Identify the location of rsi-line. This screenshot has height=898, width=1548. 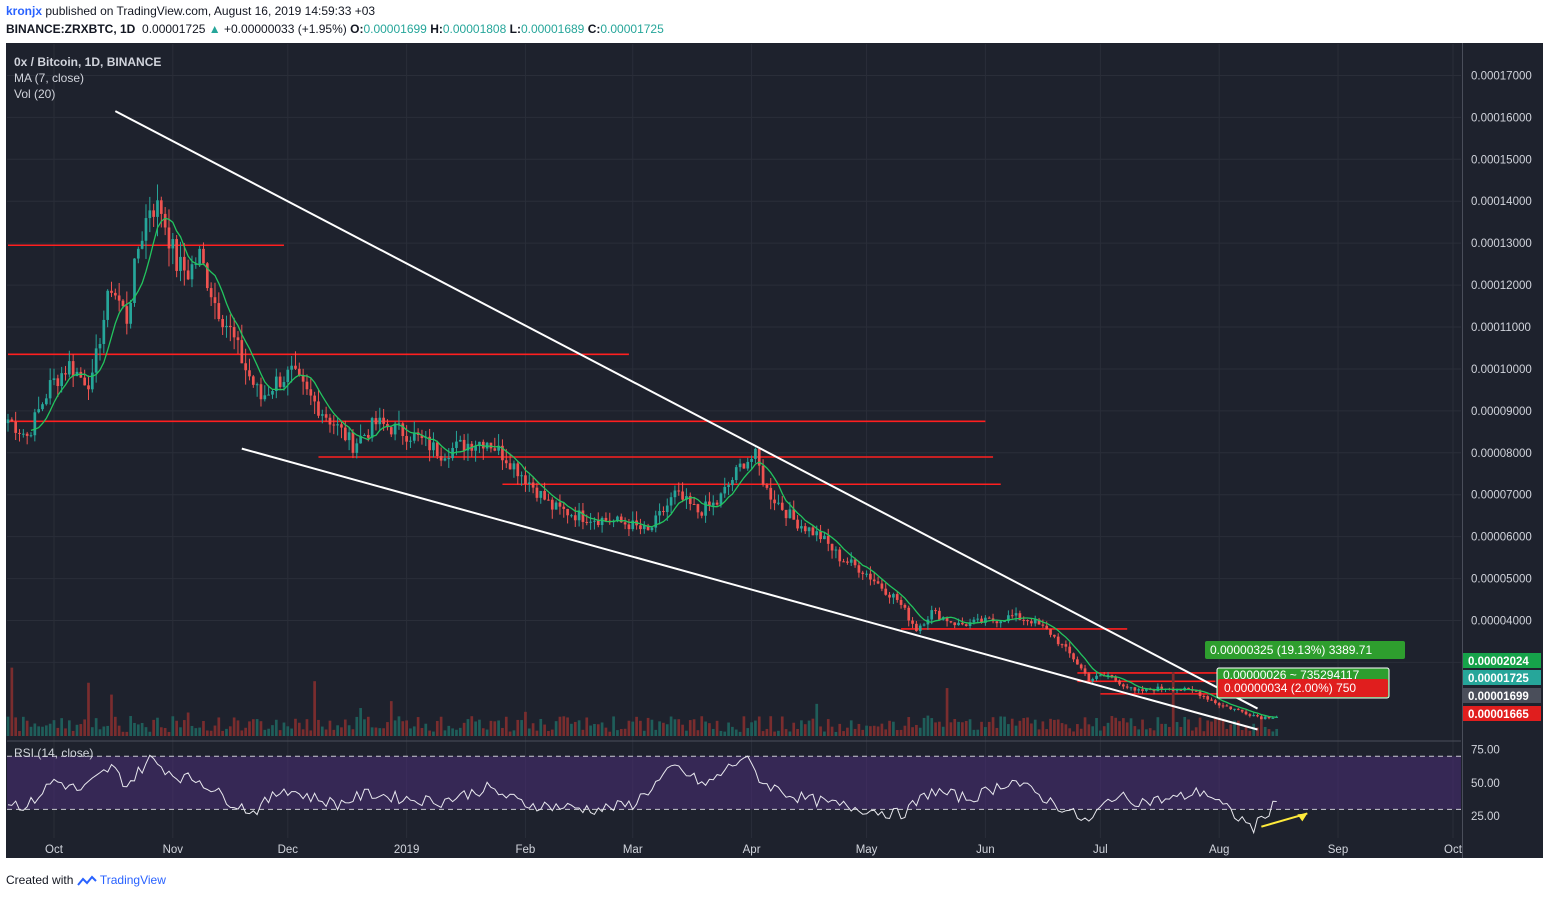
(642, 794).